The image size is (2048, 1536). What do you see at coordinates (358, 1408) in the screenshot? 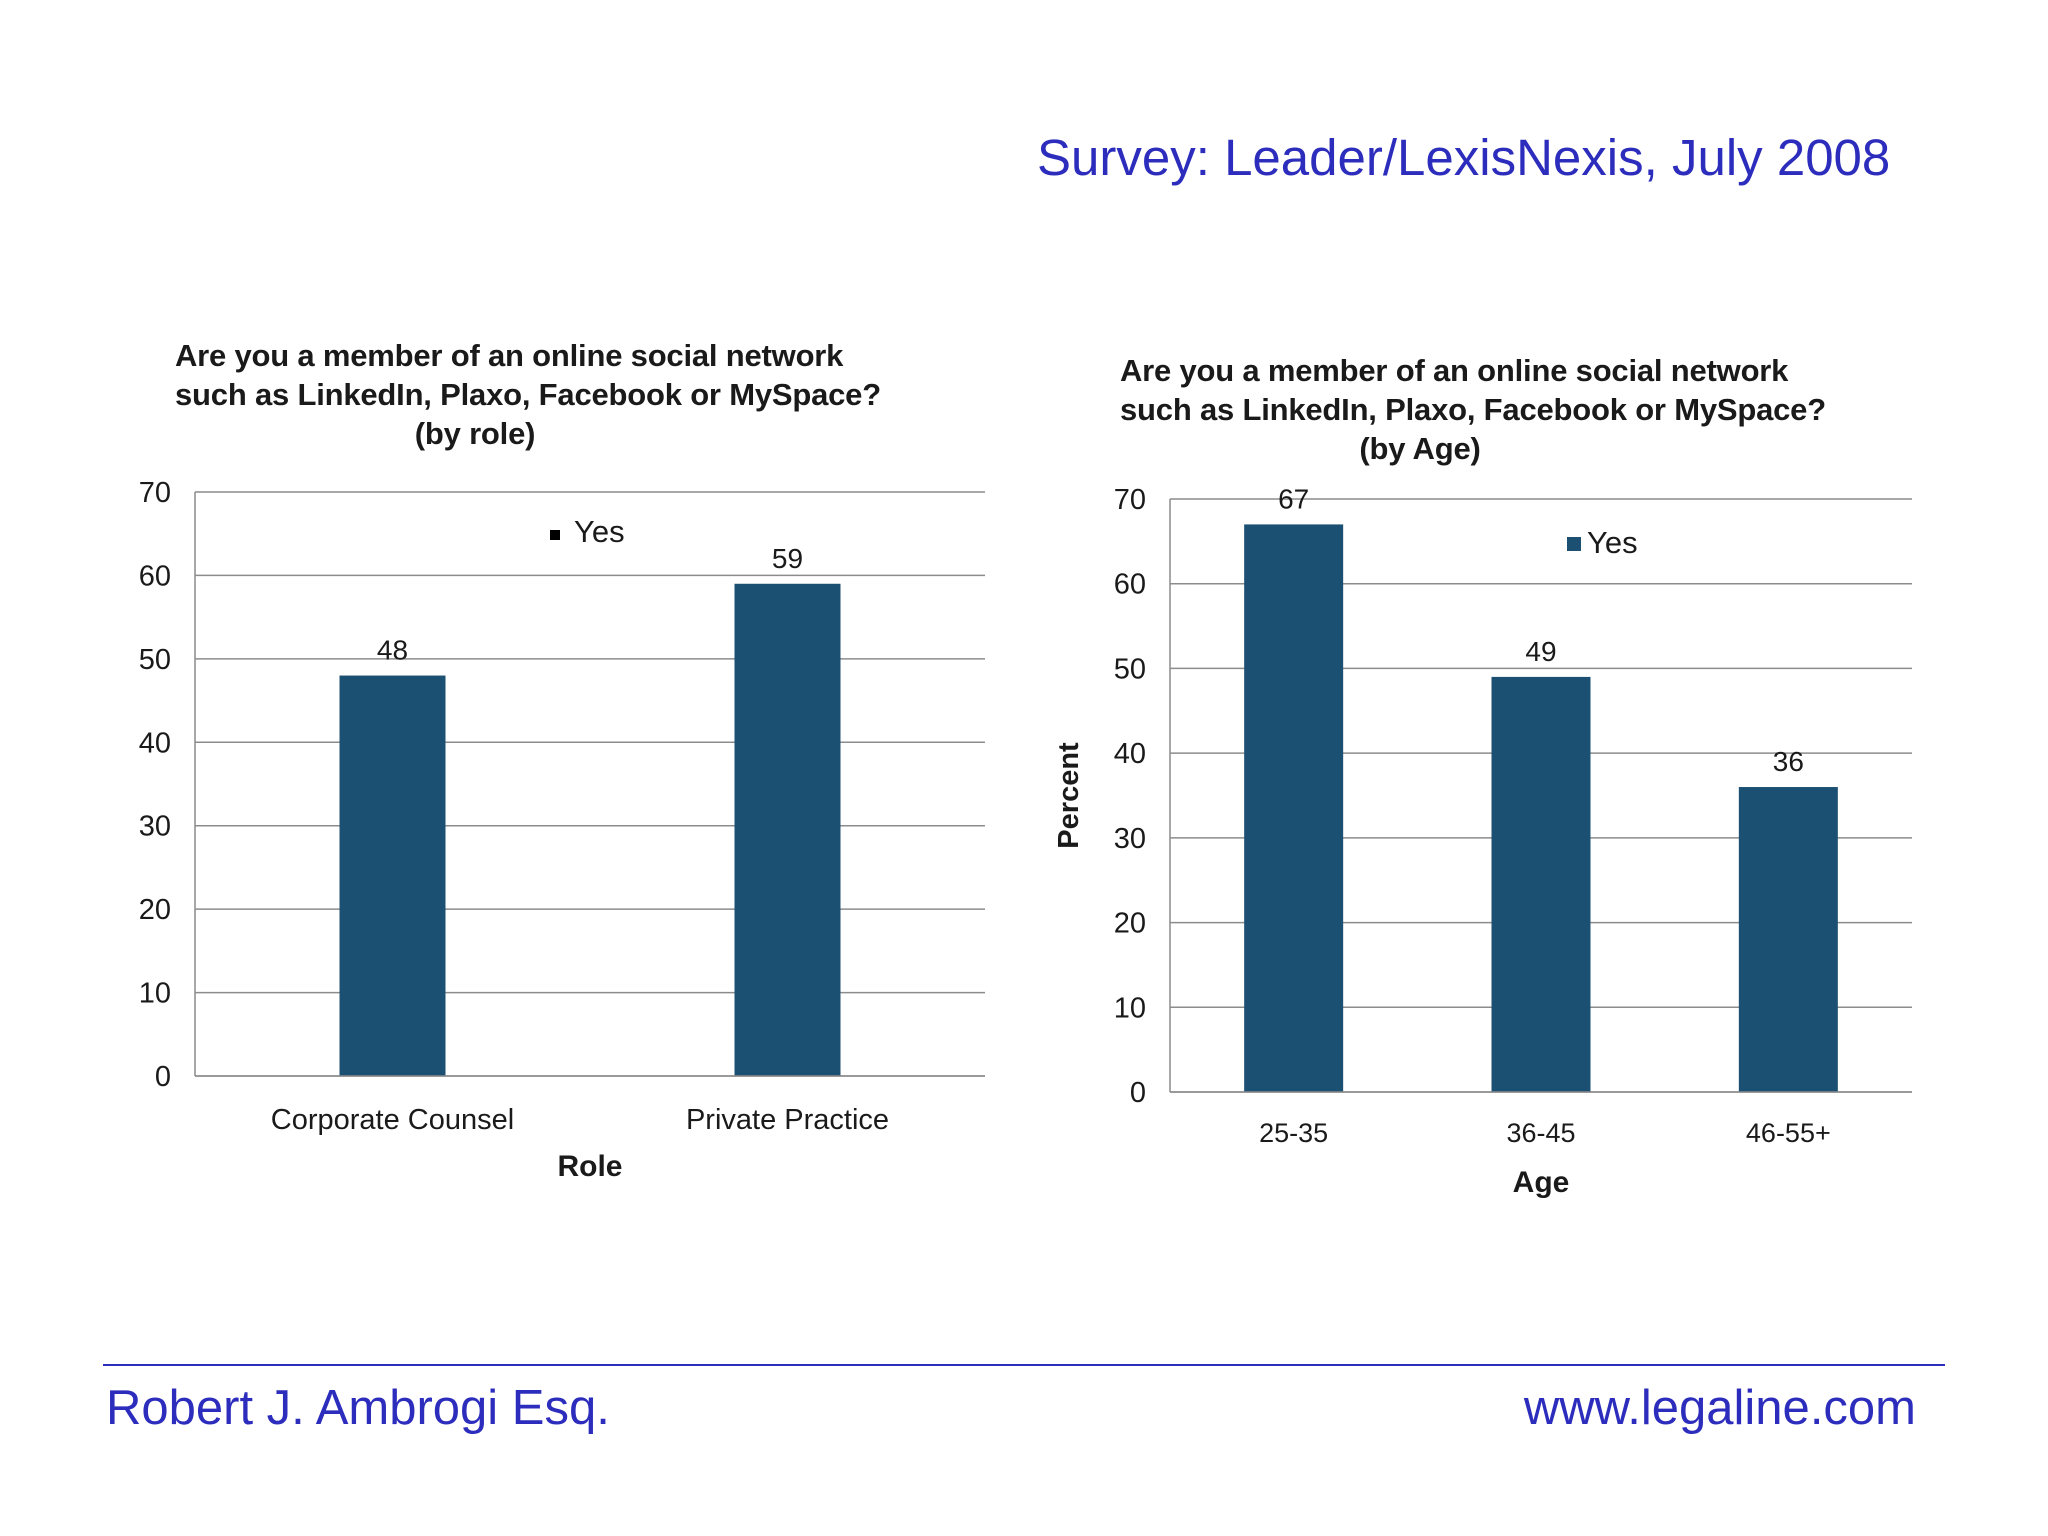
I see `footer-author: Robert J. Ambrogi Esq.` at bounding box center [358, 1408].